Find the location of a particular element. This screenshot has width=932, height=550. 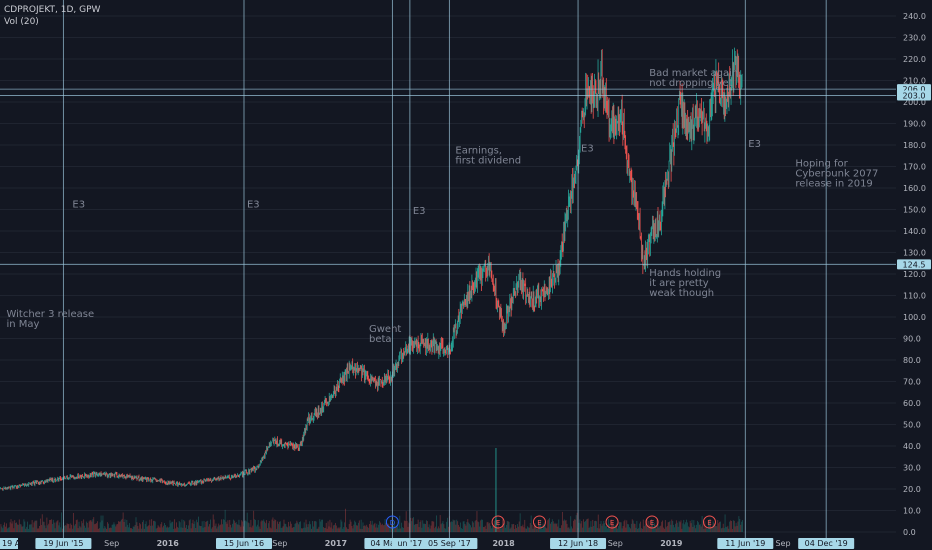

y-tick-label: 60.0 is located at coordinates (912, 403).